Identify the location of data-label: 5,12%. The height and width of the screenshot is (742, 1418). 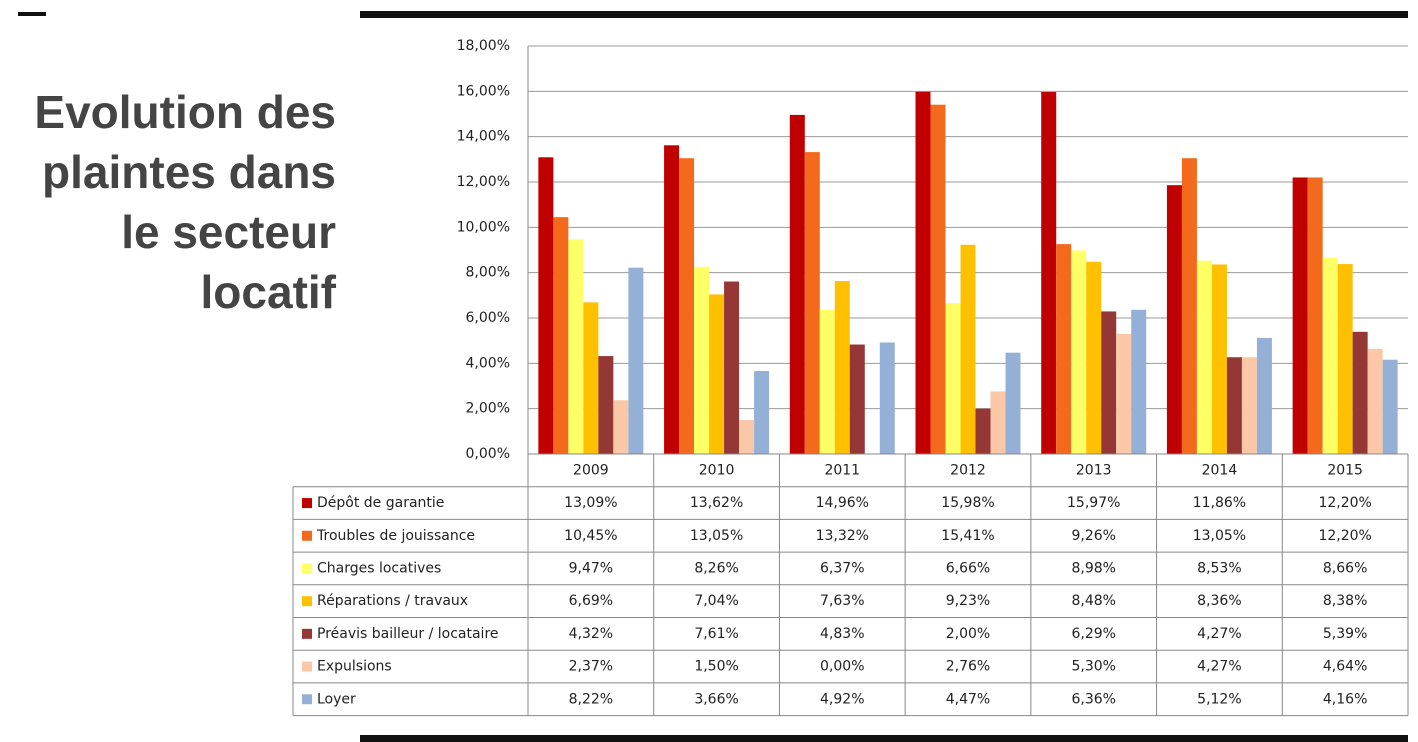
(1219, 699).